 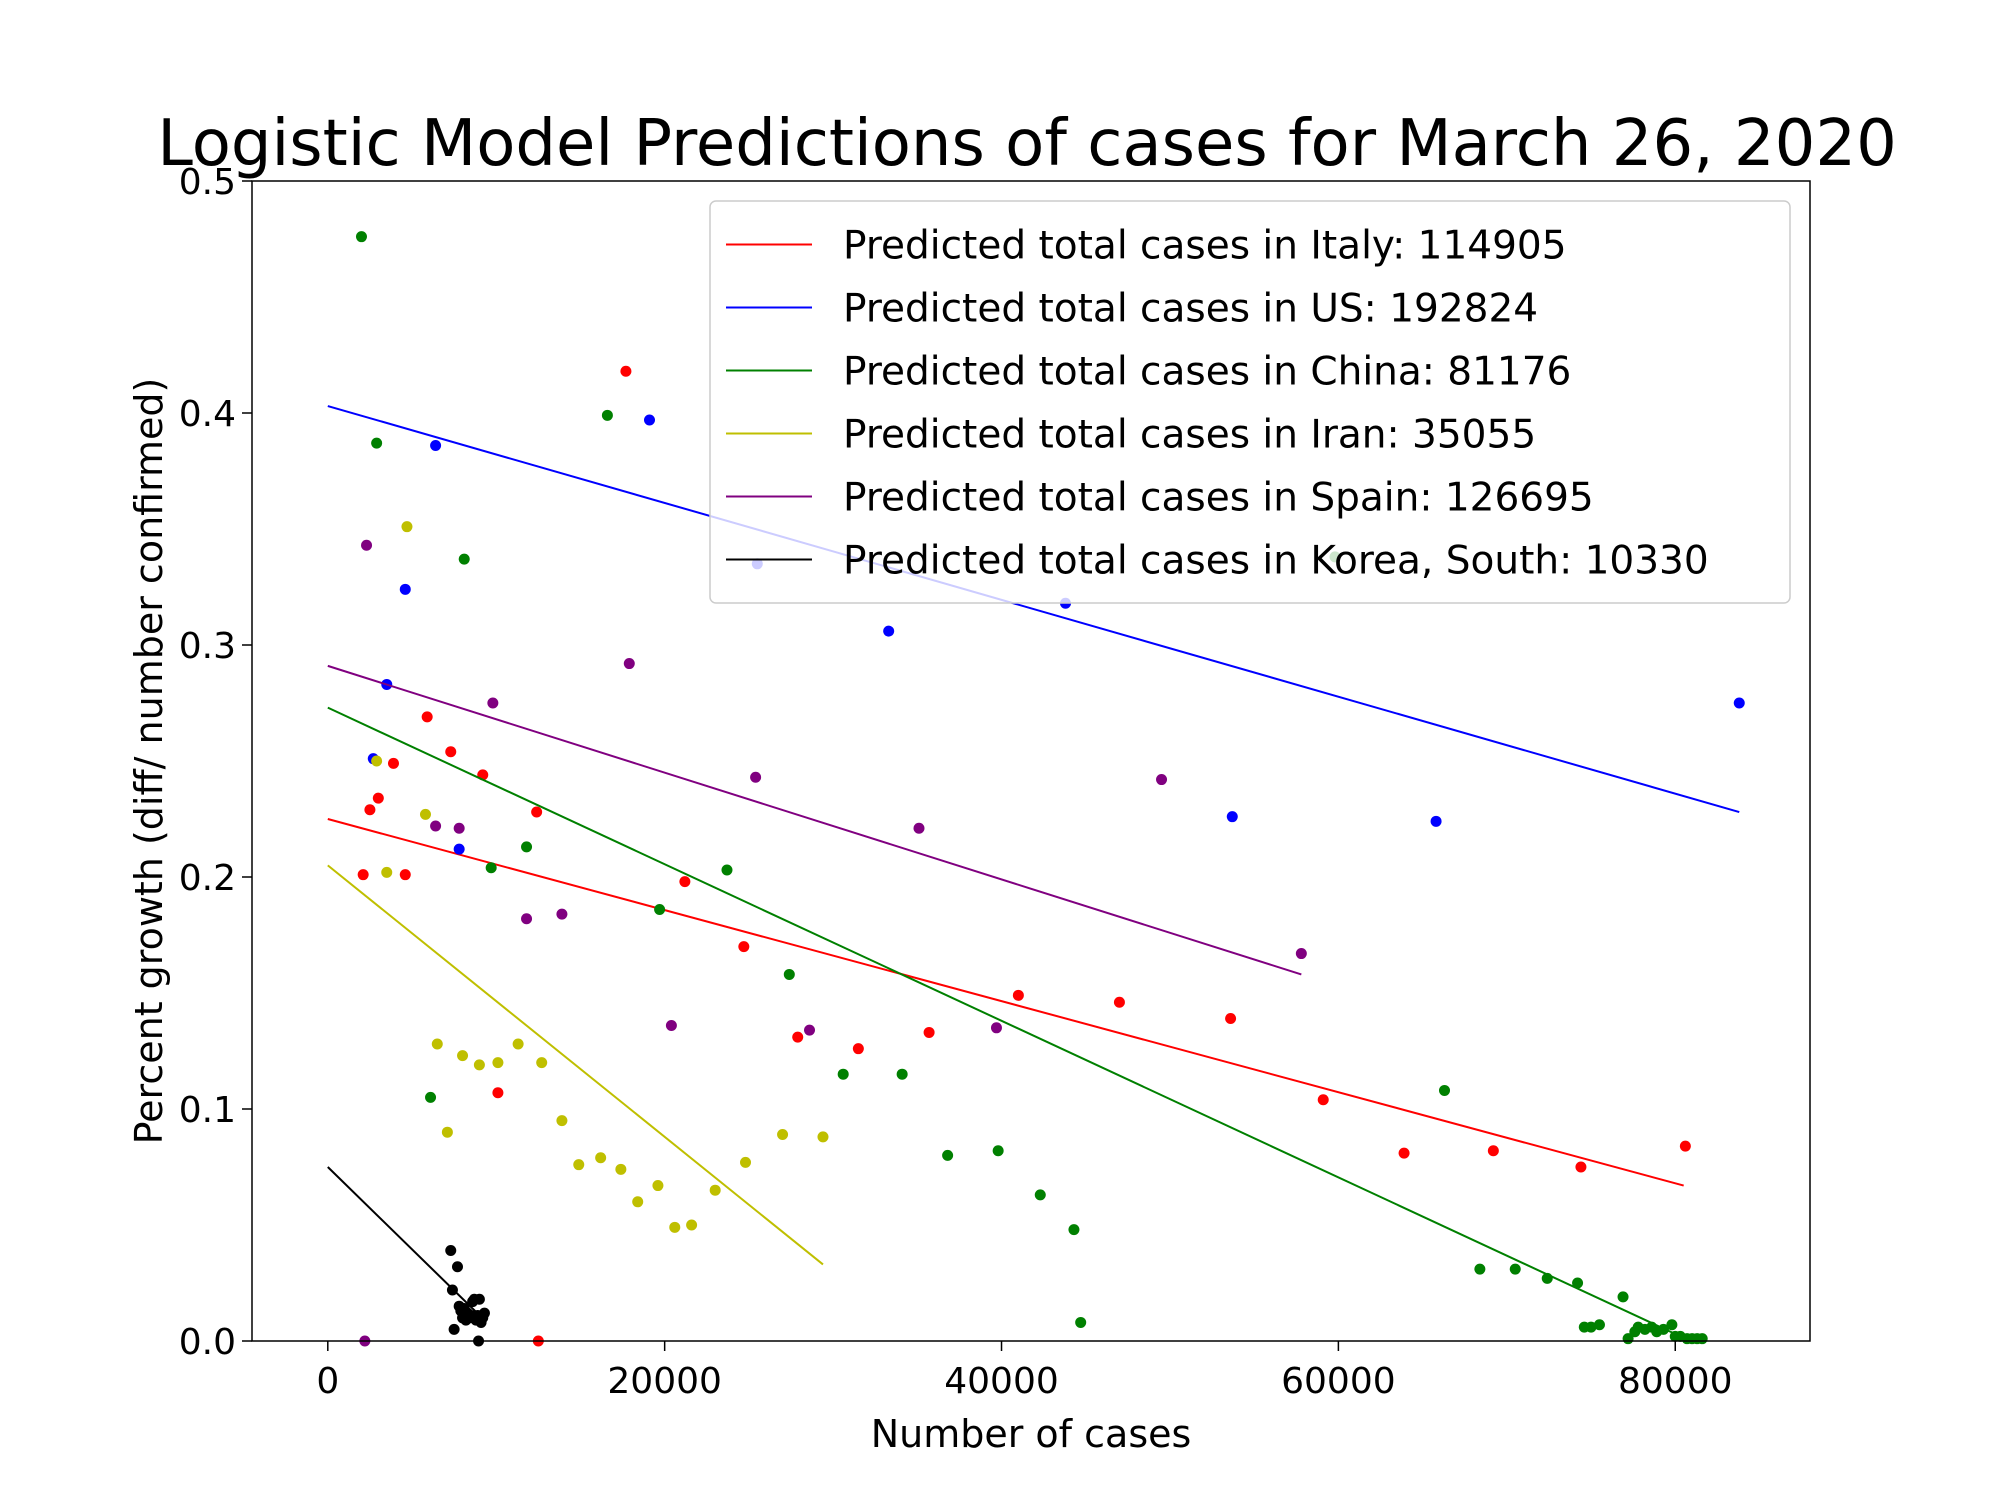 I want to click on y-tick-label-2: 0.2, so click(x=207, y=878).